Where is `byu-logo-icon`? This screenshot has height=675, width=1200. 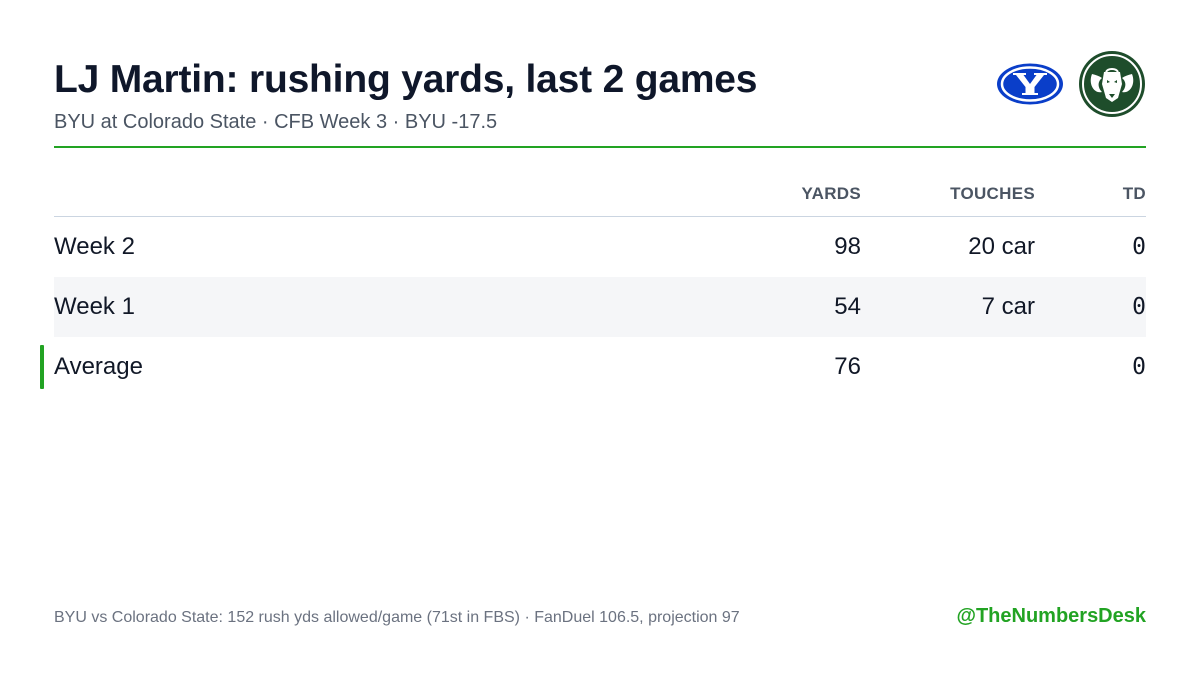
byu-logo-icon is located at coordinates (1030, 84).